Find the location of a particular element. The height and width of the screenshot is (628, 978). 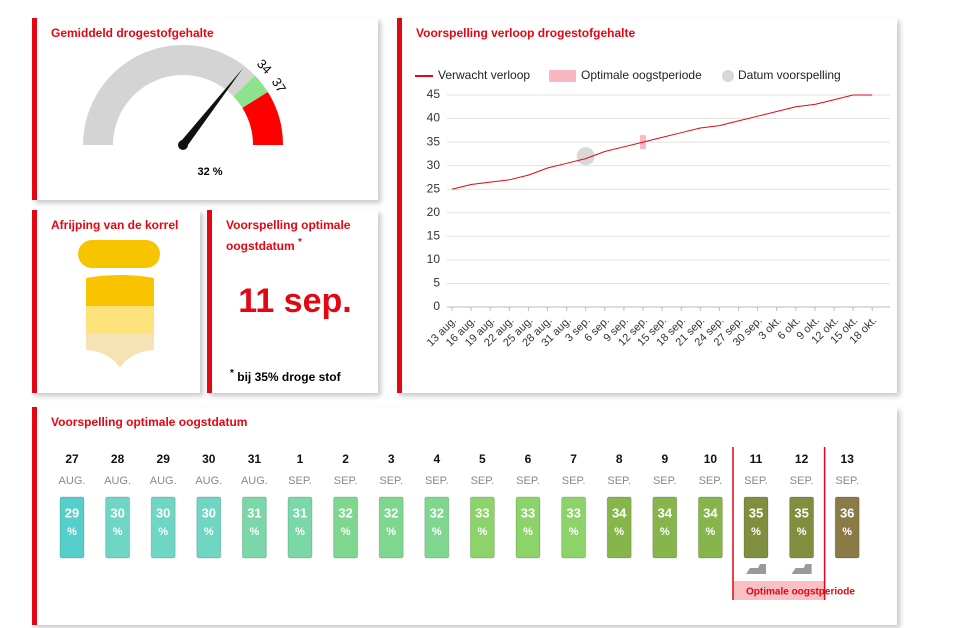

day: 13 is located at coordinates (848, 459).